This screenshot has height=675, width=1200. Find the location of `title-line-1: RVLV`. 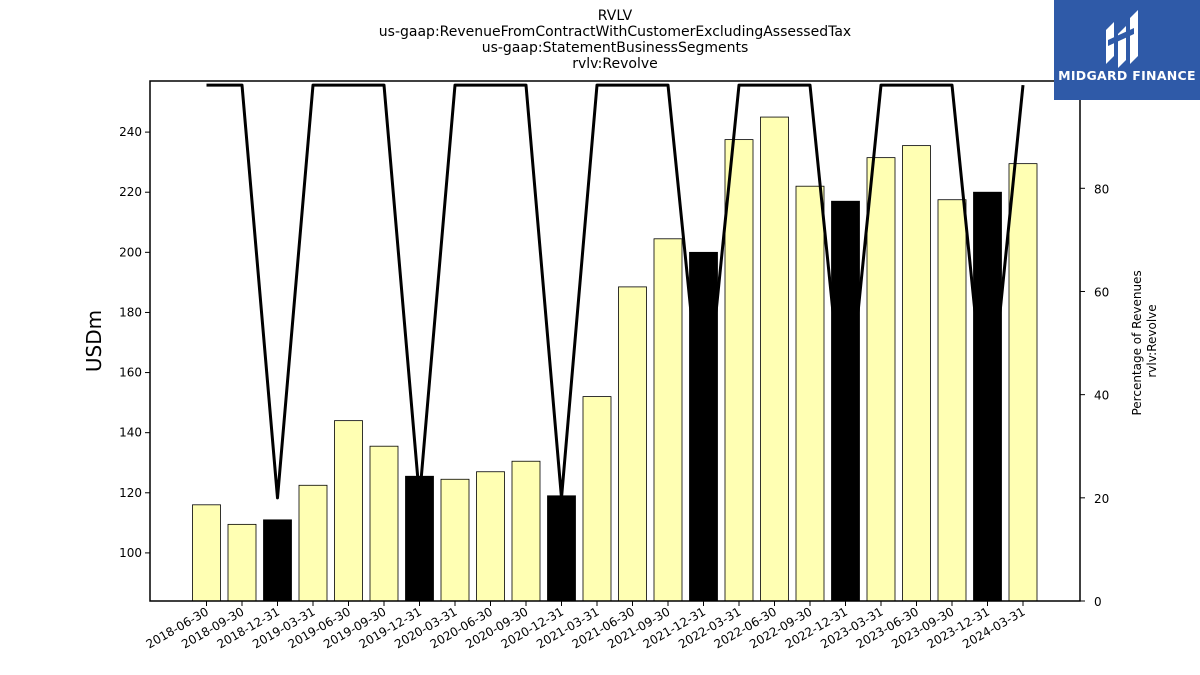

title-line-1: RVLV is located at coordinates (615, 16).